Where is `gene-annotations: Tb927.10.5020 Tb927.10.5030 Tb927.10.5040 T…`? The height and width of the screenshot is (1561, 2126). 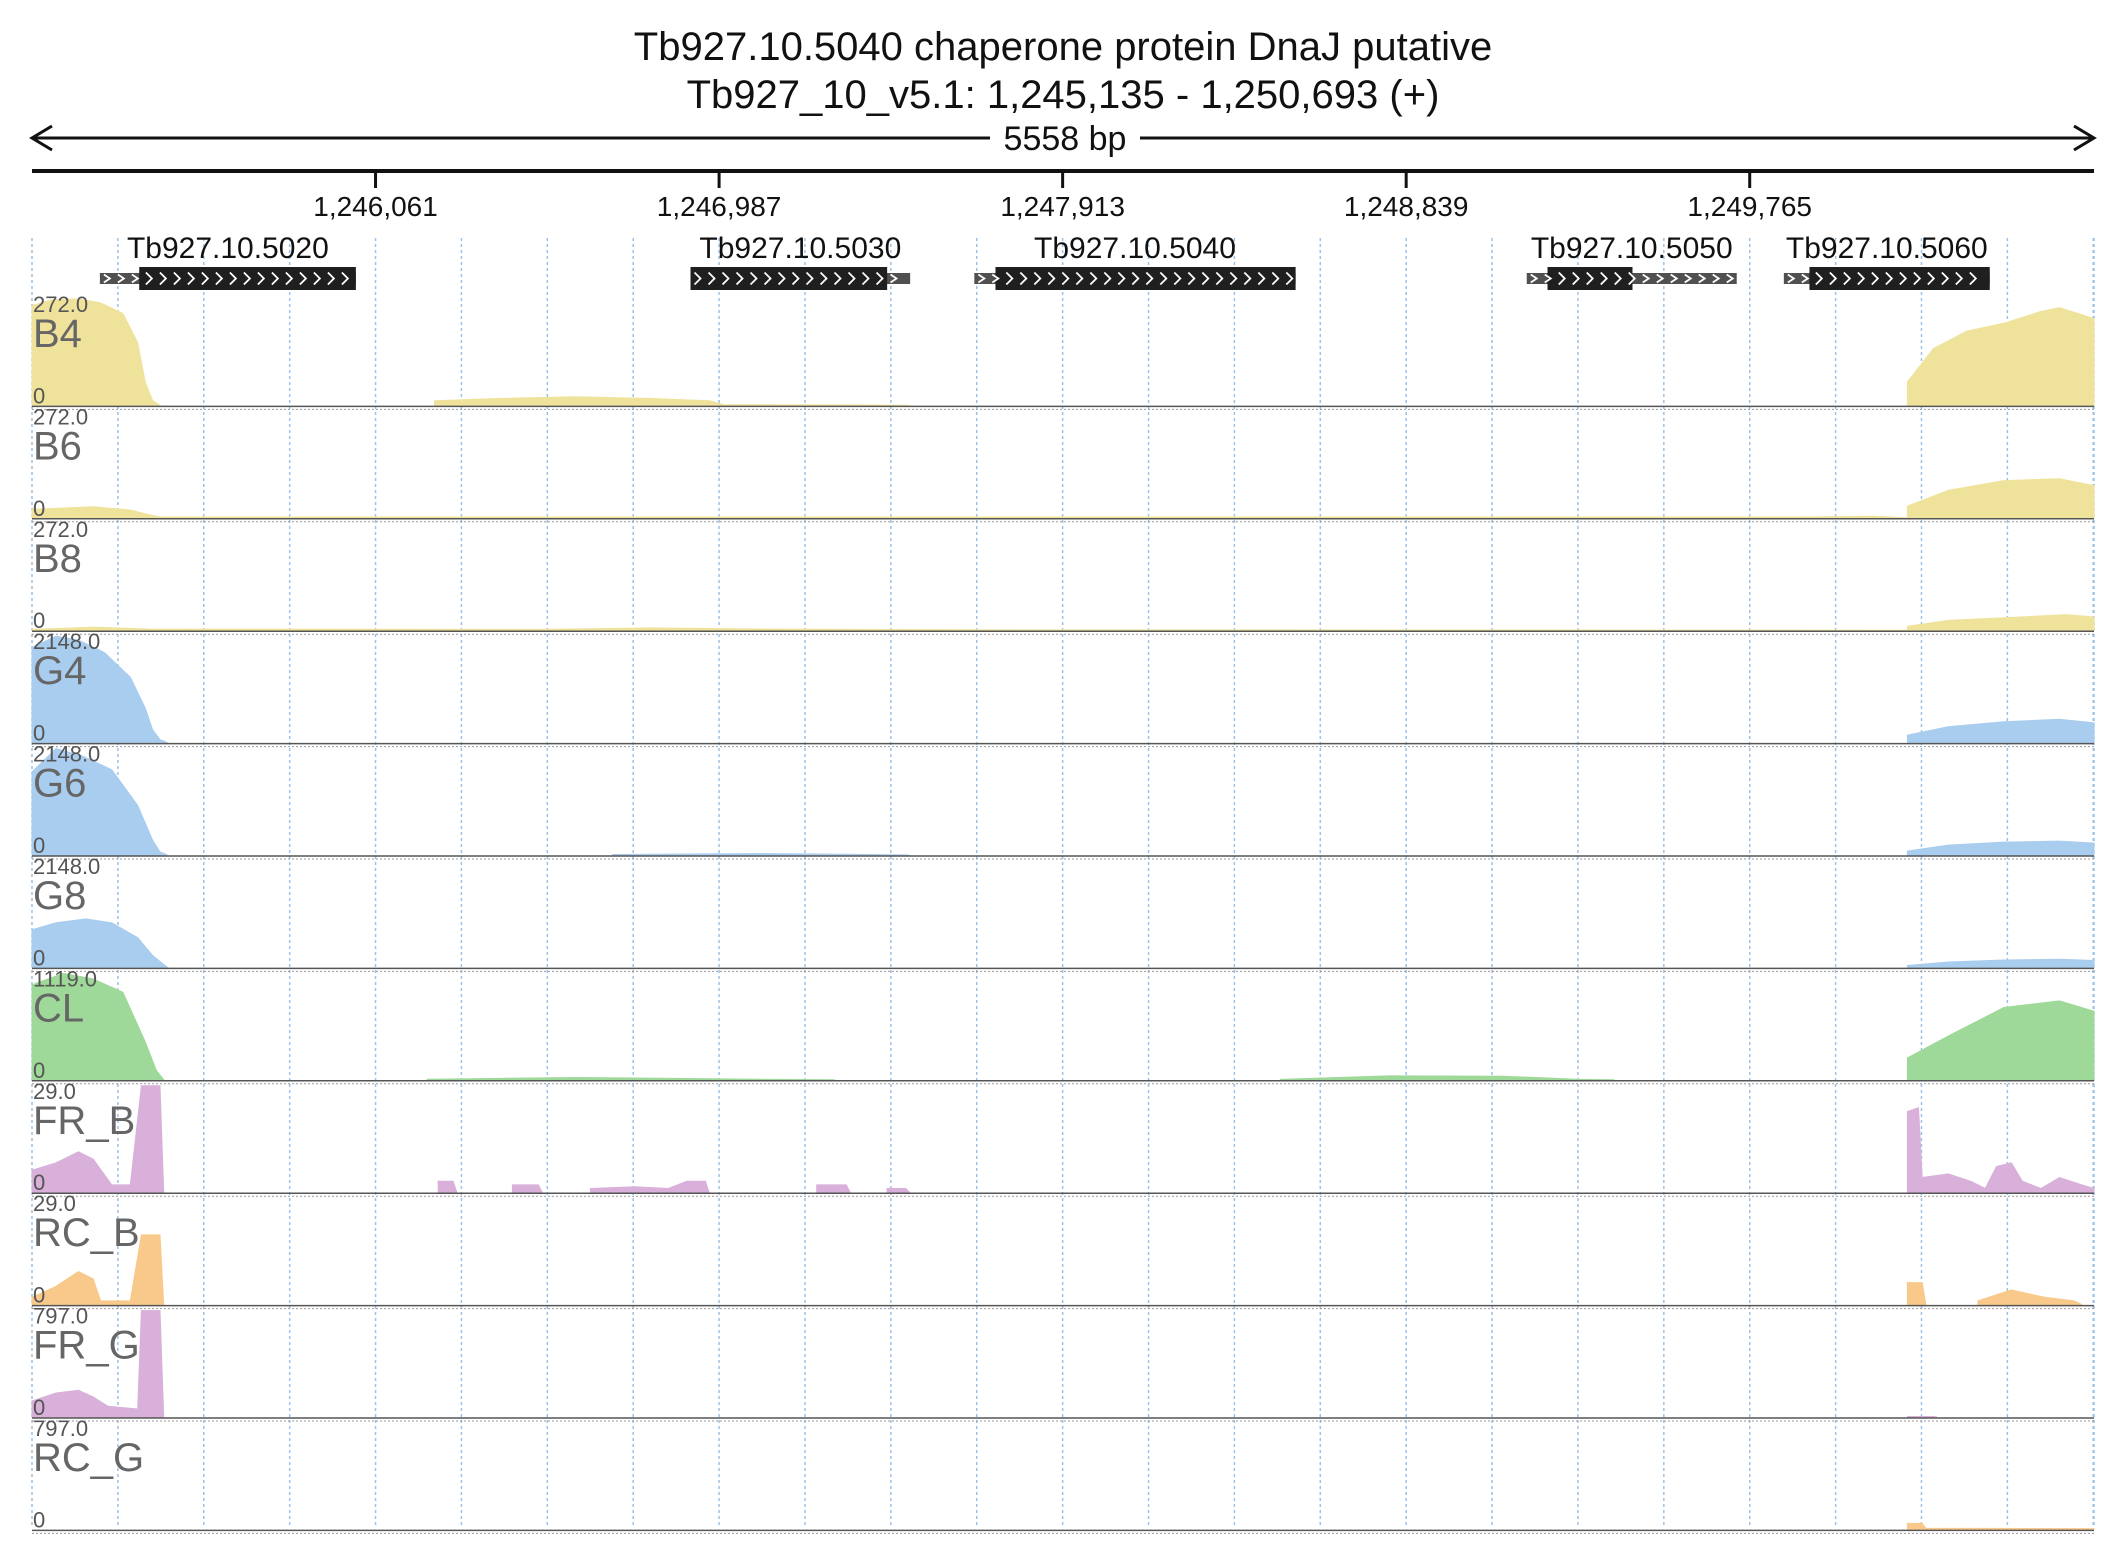
gene-annotations: Tb927.10.5020 Tb927.10.5030 Tb927.10.5040 T… is located at coordinates (1044, 261).